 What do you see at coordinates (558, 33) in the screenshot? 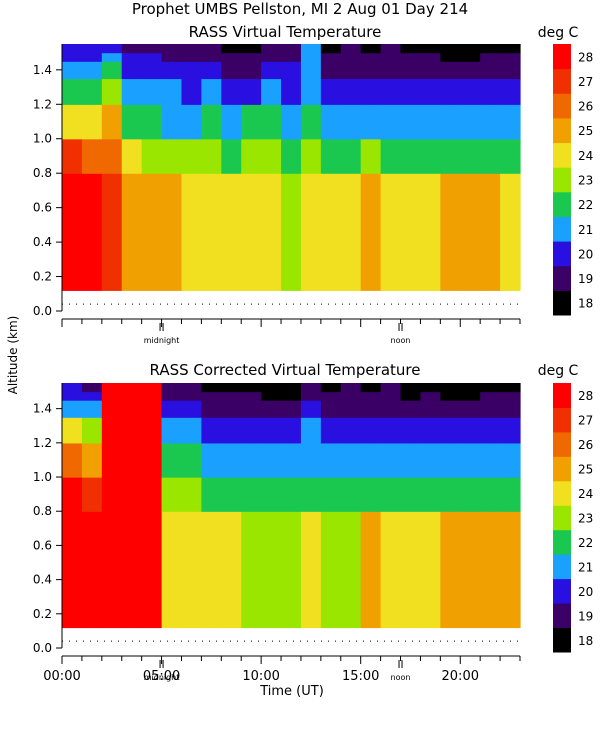
I see `panel-unit: deg C` at bounding box center [558, 33].